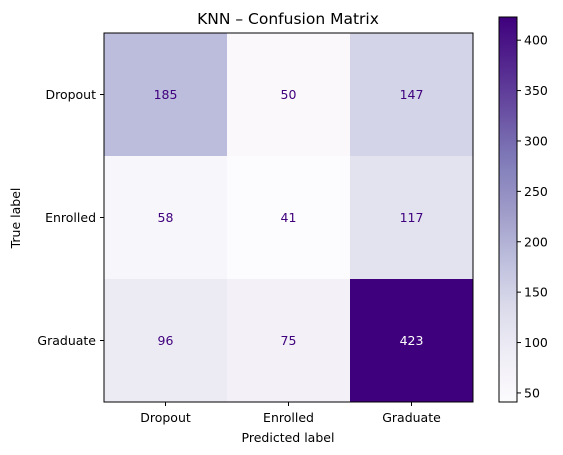 The width and height of the screenshot is (563, 455). I want to click on colorbar, so click(508, 209).